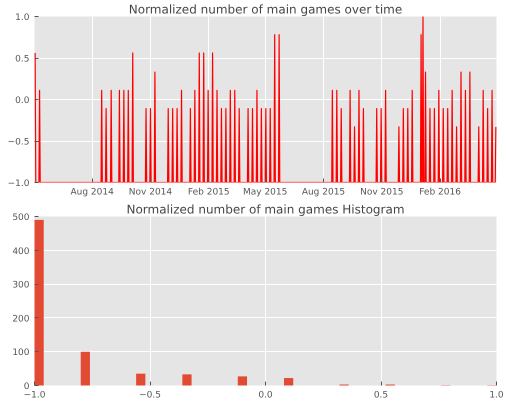  What do you see at coordinates (21, 285) in the screenshot?
I see `y-tick-label: 300` at bounding box center [21, 285].